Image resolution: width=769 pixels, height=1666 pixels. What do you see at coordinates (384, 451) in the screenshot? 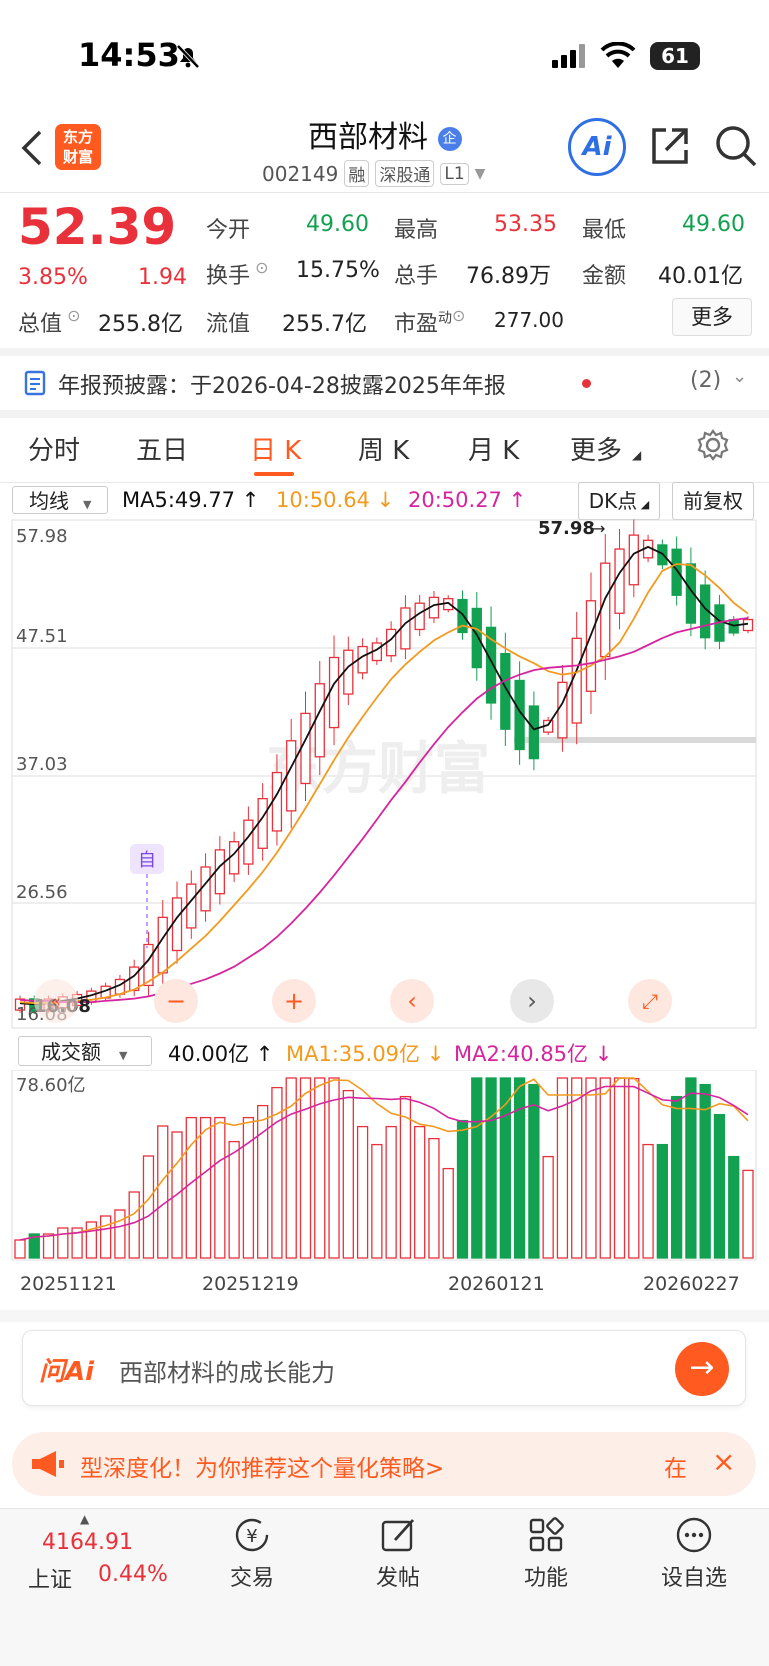
I see `tab-weekly-k: 周 K` at bounding box center [384, 451].